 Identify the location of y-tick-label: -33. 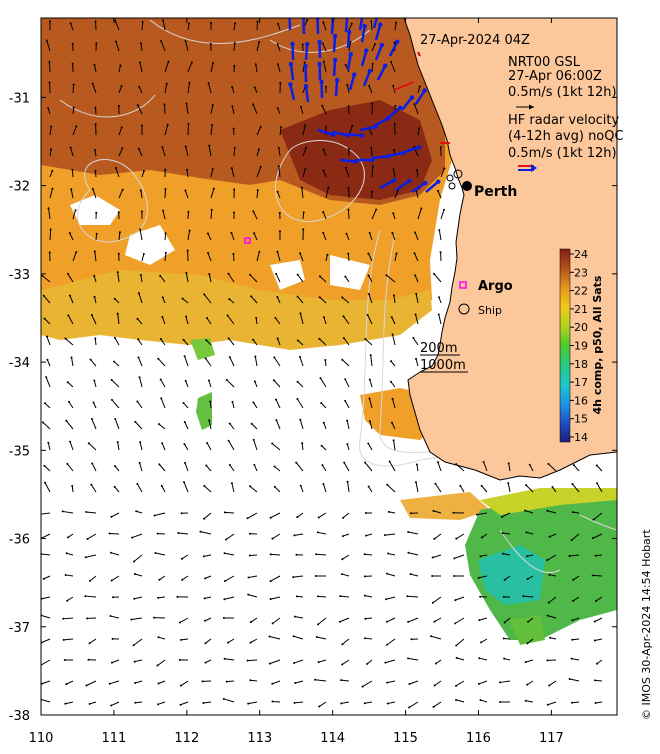
(19, 275).